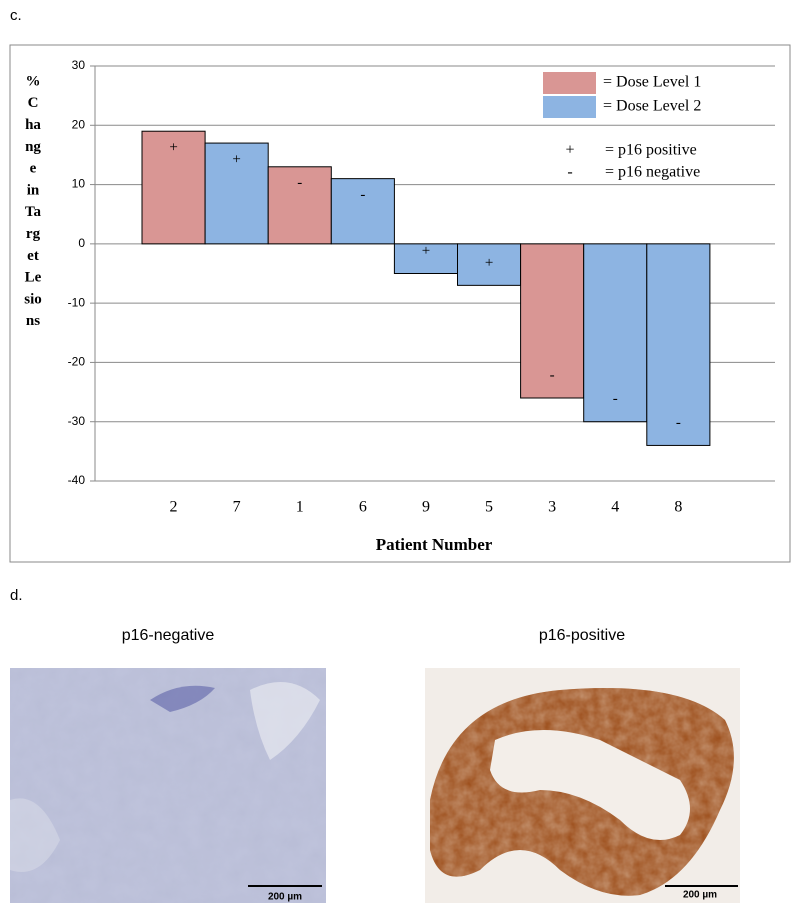 The height and width of the screenshot is (923, 800). I want to click on legend-label: = Dose Level 2, so click(652, 106).